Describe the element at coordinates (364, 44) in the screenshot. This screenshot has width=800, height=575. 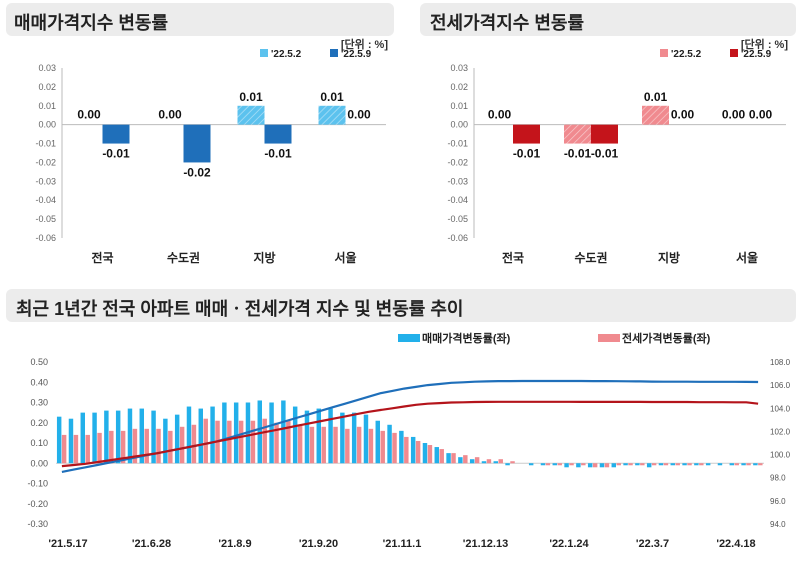
I see `unit-label: [단위 : %]` at that location.